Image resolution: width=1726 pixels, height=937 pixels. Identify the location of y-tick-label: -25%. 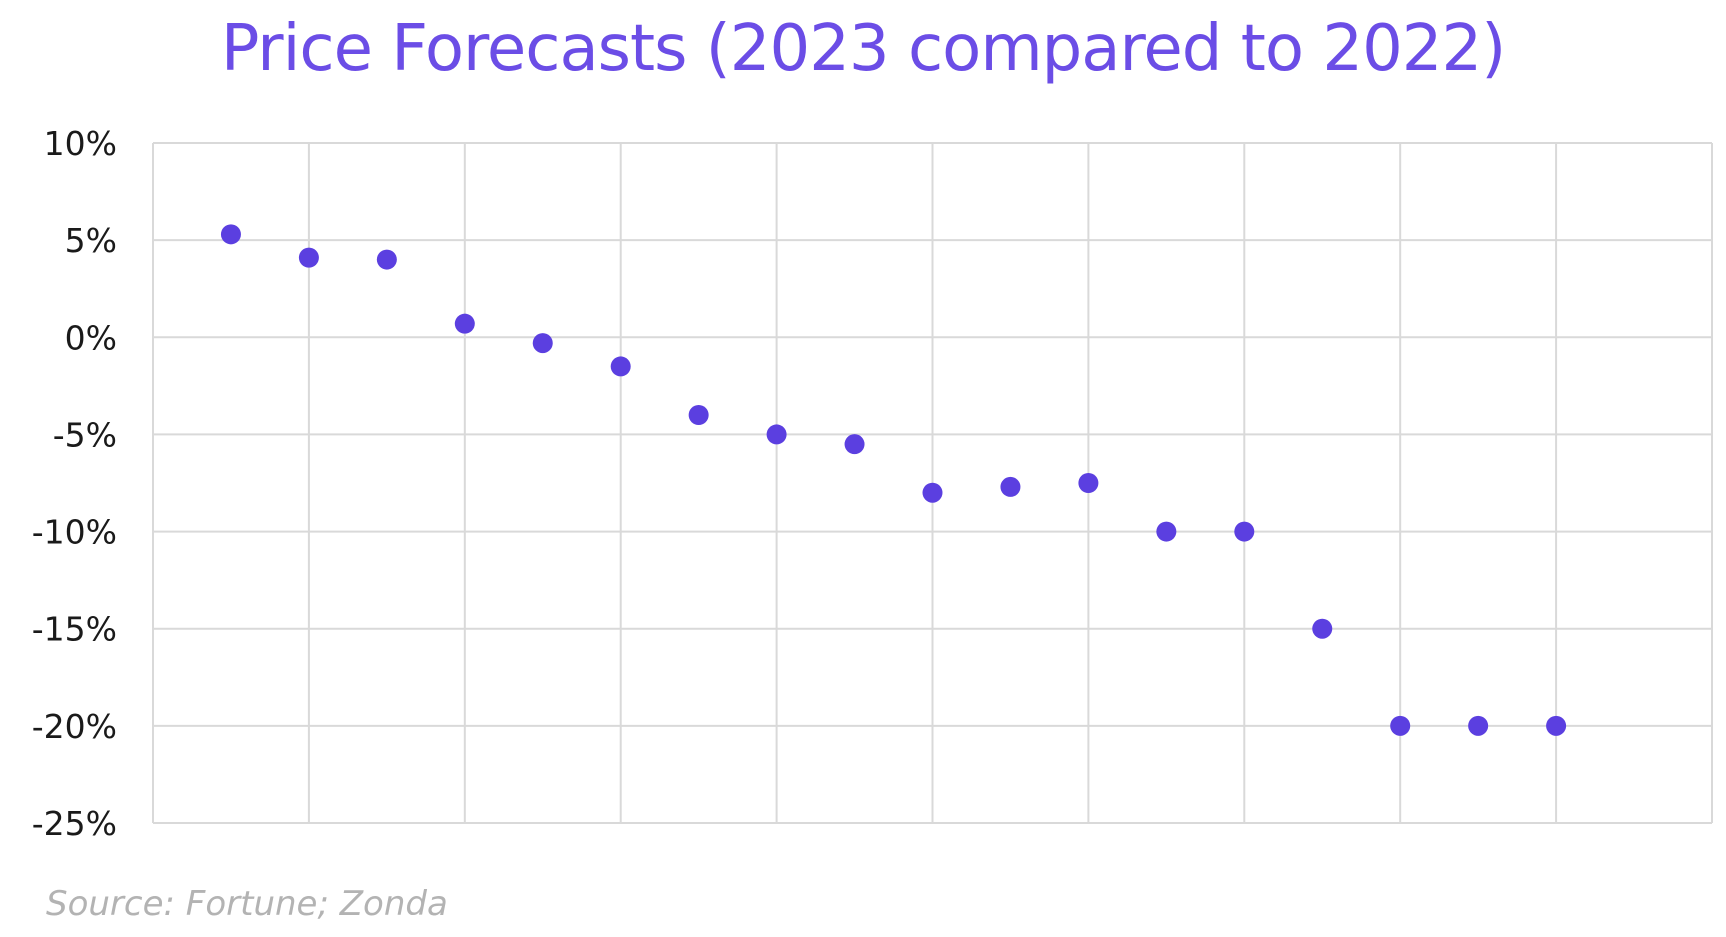
(74, 823).